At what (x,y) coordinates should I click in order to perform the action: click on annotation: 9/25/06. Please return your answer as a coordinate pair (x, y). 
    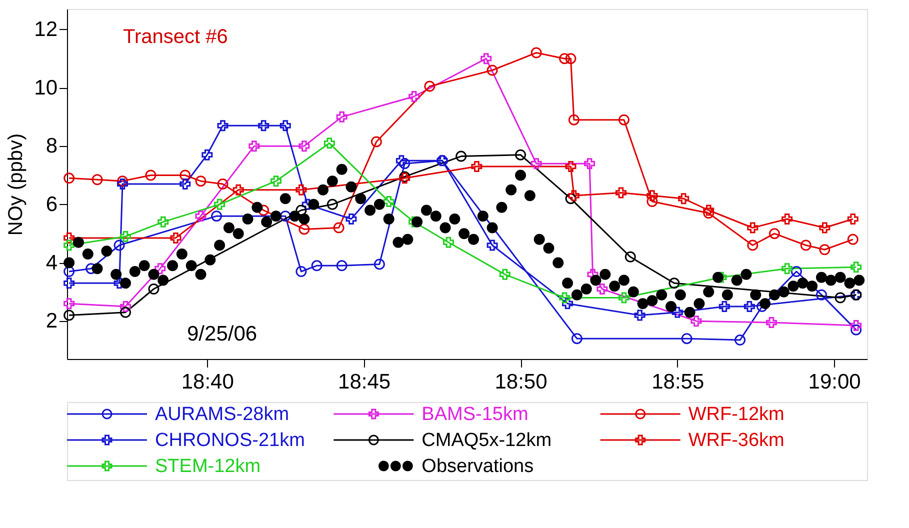
    Looking at the image, I should click on (222, 334).